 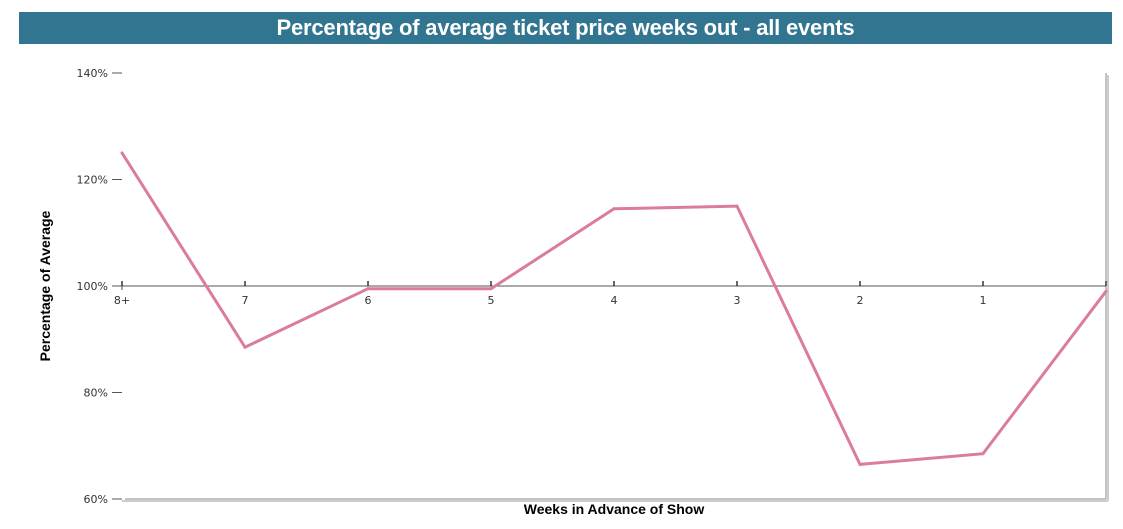 What do you see at coordinates (92, 73) in the screenshot?
I see `y-tick-label: 140%` at bounding box center [92, 73].